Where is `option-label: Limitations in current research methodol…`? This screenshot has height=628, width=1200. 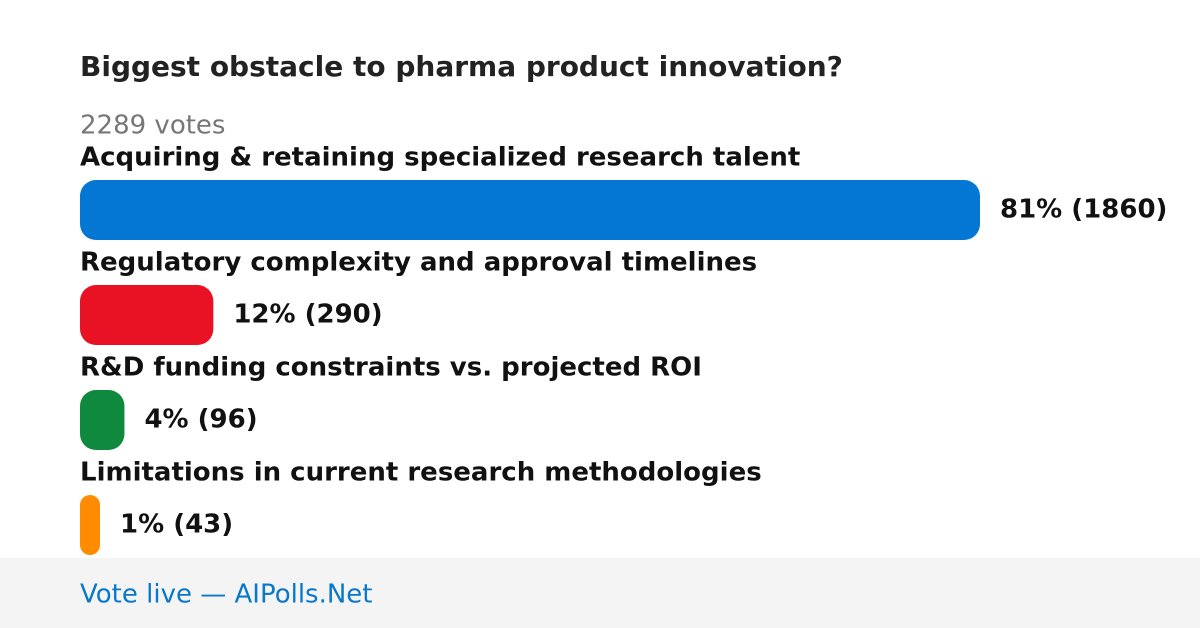 option-label: Limitations in current research methodol… is located at coordinates (421, 473).